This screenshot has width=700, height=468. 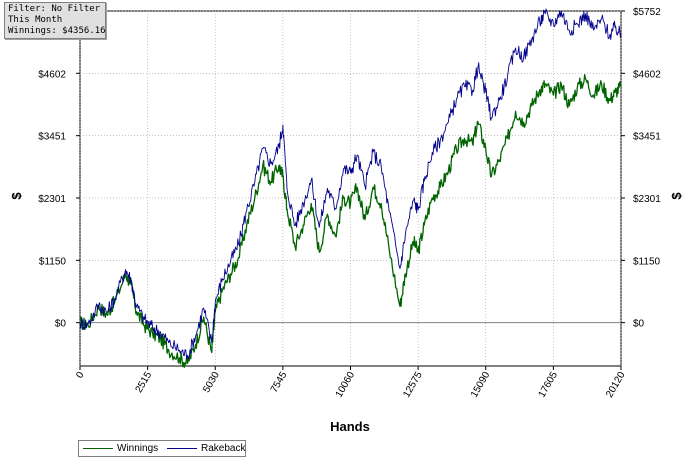 I want to click on y-tick-label-right: $5752, so click(x=647, y=12).